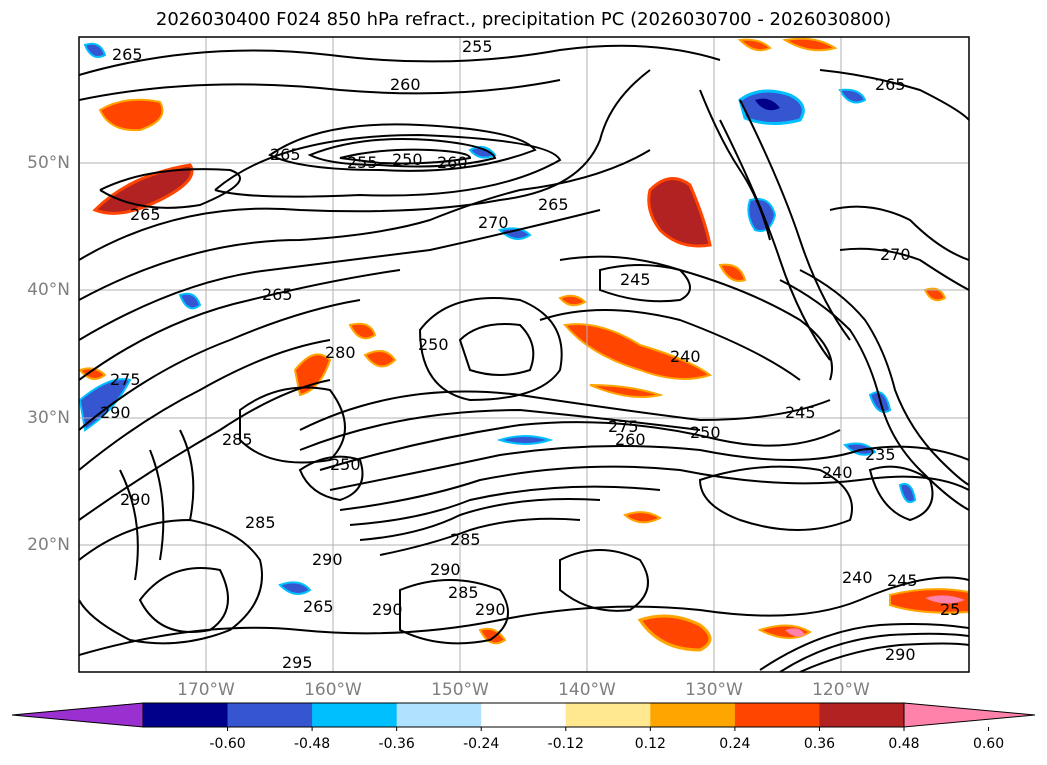 Image resolution: width=1047 pixels, height=765 pixels. I want to click on colorbar-tick-label: -0.36, so click(396, 744).